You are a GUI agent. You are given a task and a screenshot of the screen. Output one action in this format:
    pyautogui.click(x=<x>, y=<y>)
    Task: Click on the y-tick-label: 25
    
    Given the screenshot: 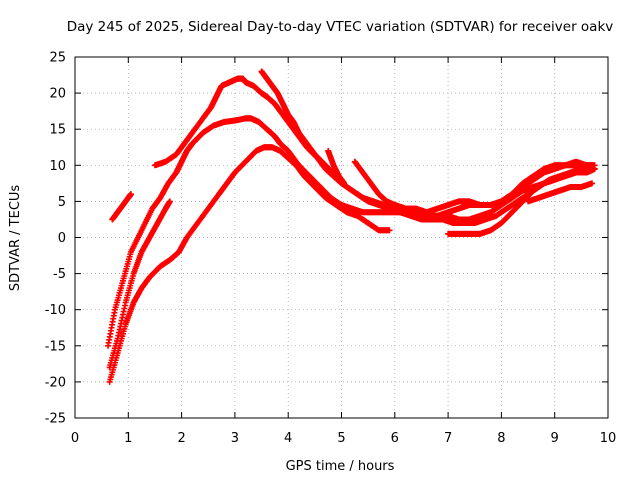 What is the action you would take?
    pyautogui.click(x=57, y=58)
    